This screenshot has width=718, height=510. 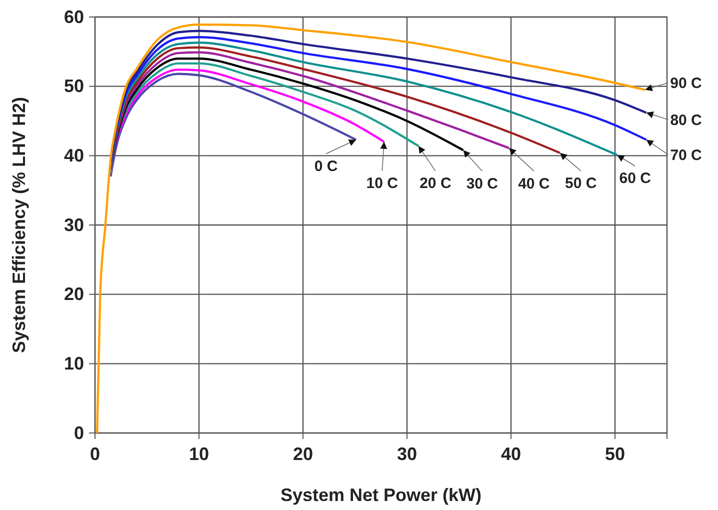 I want to click on series-label: 30 C, so click(x=482, y=183).